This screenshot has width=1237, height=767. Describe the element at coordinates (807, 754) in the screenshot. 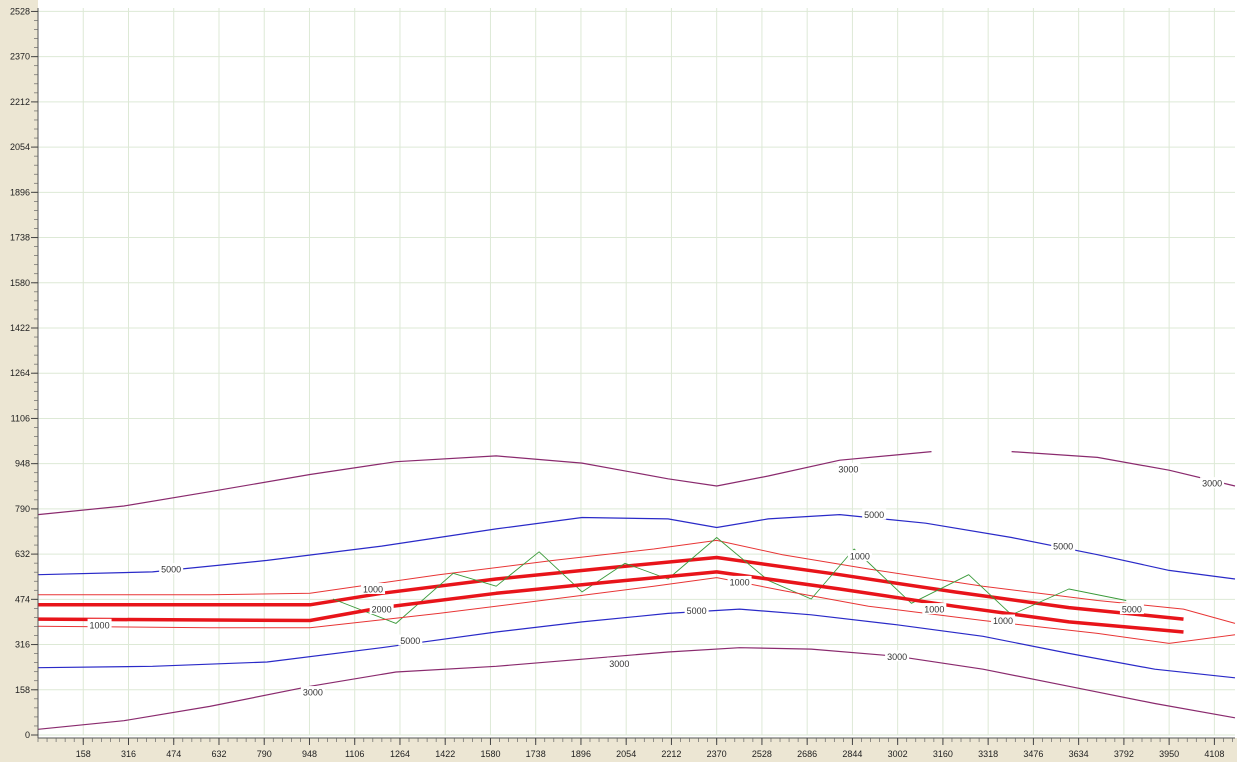

I see `x-tick-label: 2686` at that location.